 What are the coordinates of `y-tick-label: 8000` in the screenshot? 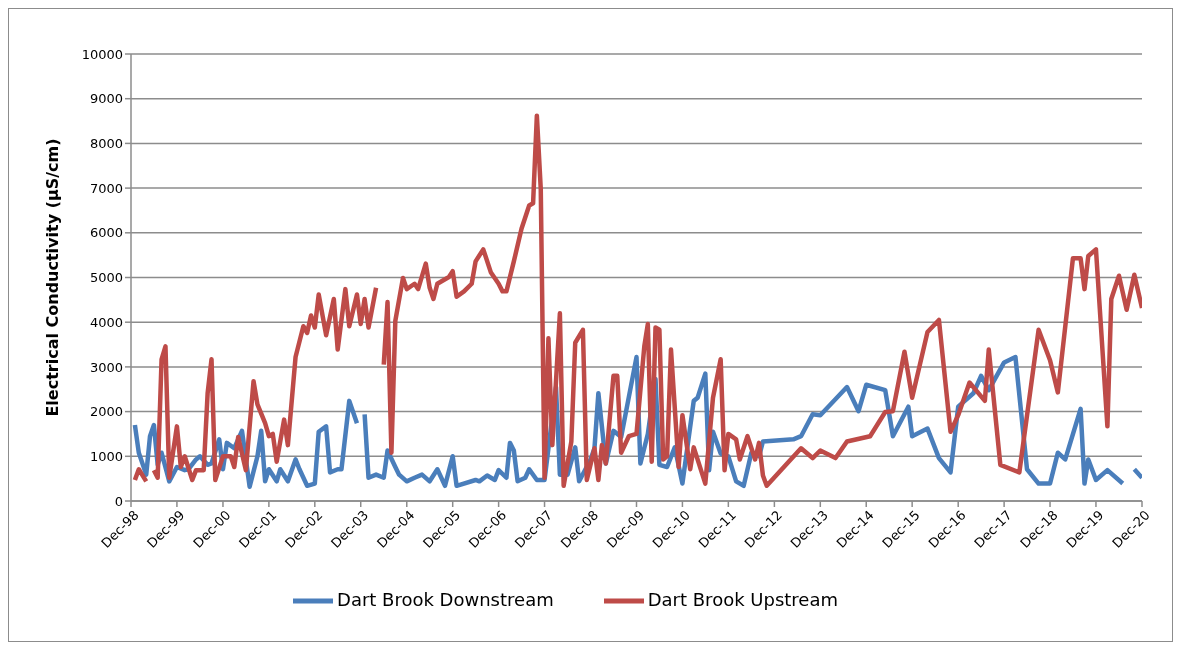 It's located at (106, 144).